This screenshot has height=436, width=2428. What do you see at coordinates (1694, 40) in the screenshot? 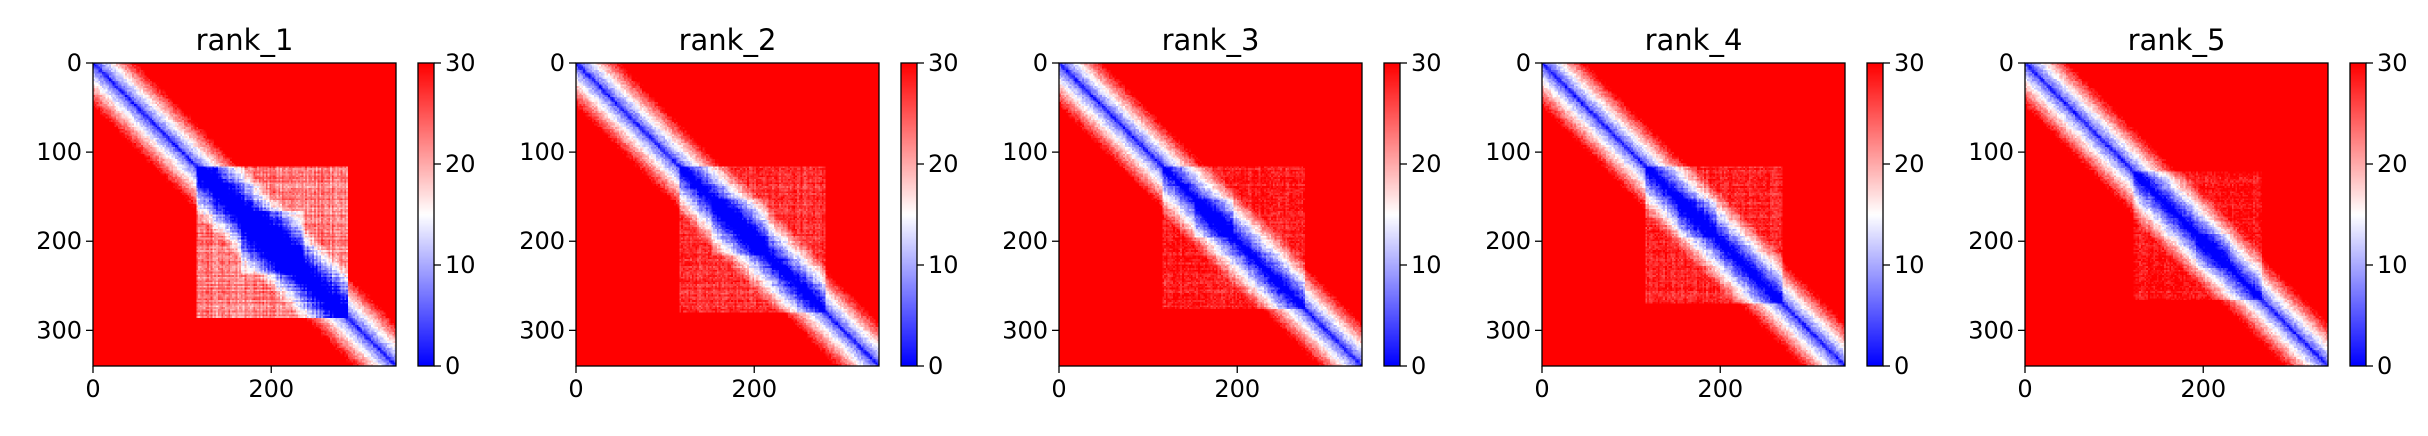
I see `panel-title: rank_4` at bounding box center [1694, 40].